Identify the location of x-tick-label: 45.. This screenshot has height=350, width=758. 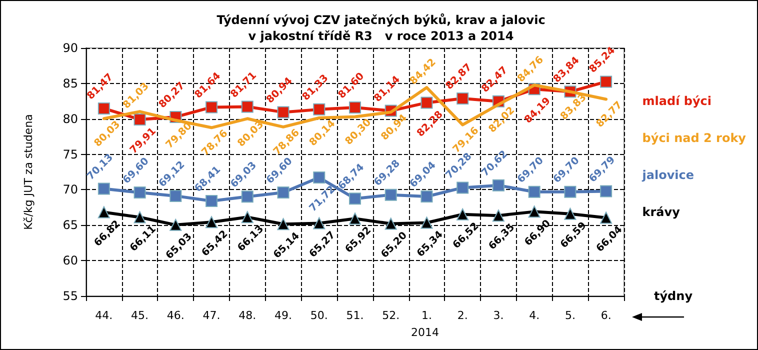
(140, 315).